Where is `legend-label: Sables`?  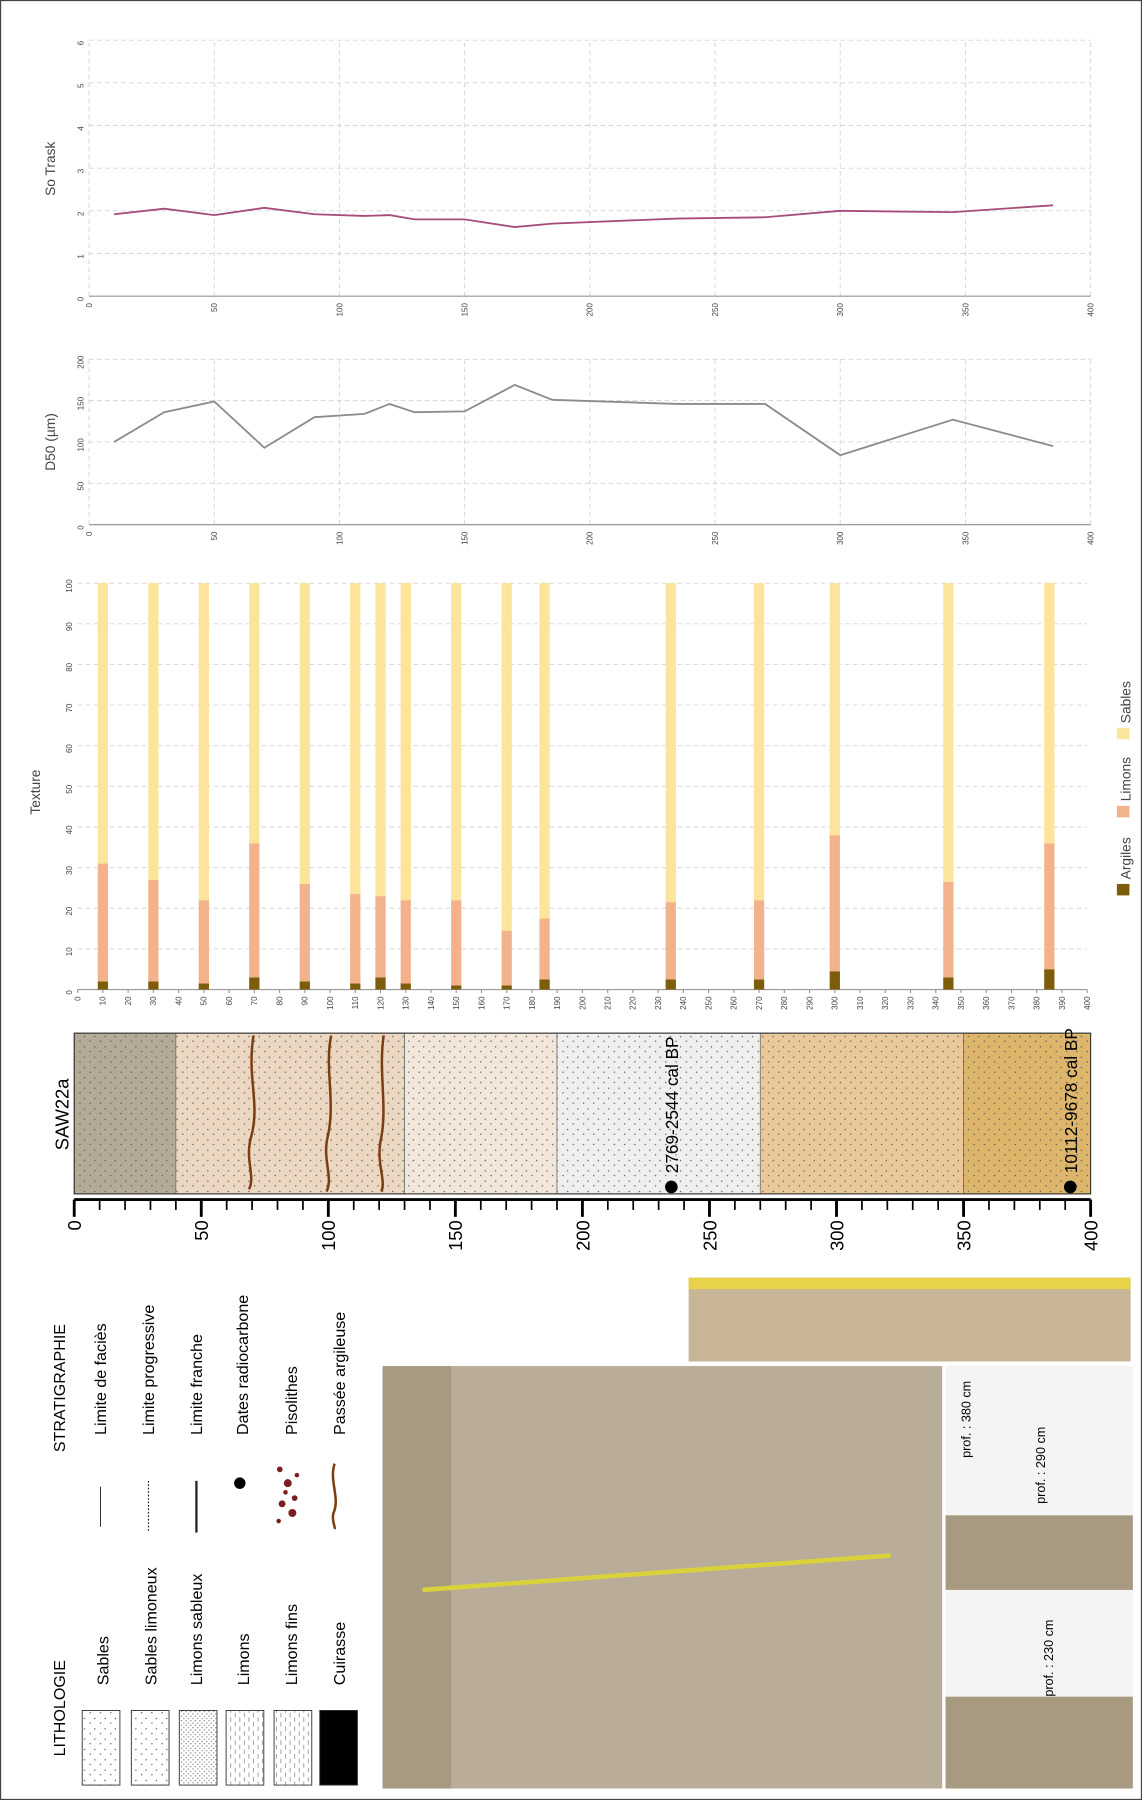
legend-label: Sables is located at coordinates (1126, 702).